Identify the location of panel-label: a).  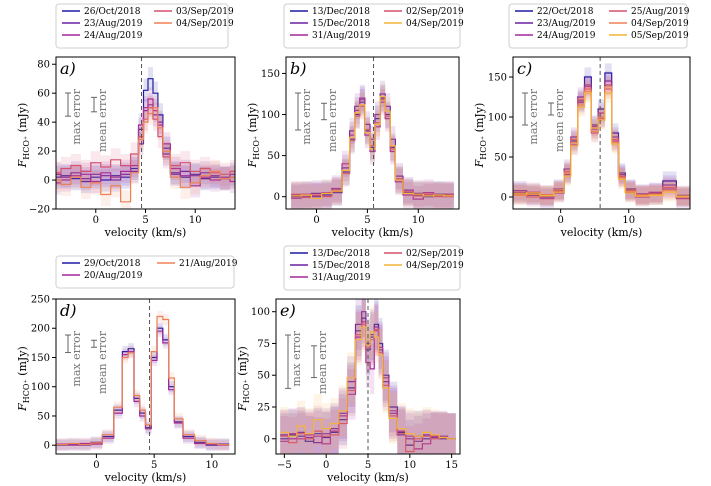
(68, 68).